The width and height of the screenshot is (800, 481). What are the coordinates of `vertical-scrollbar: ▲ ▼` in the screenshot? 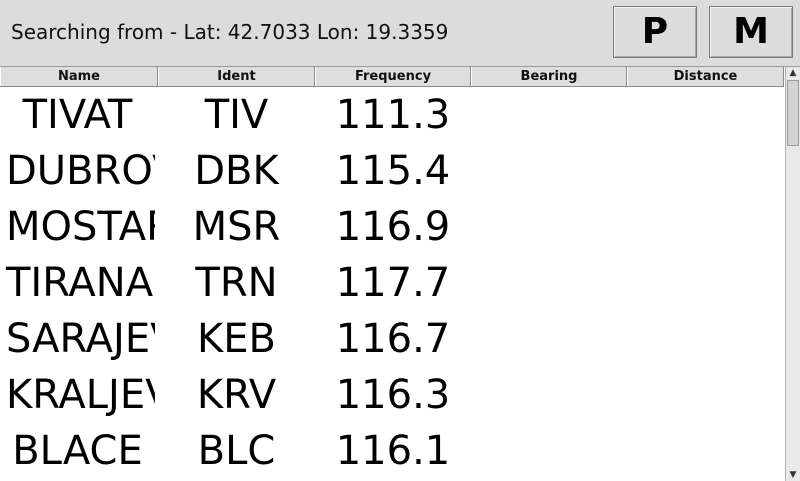 It's located at (792, 274).